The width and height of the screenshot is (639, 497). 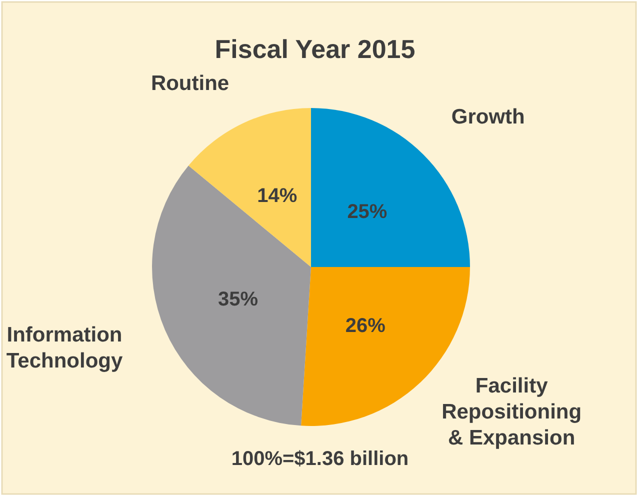 What do you see at coordinates (64, 348) in the screenshot?
I see `slice-label: Information Technology` at bounding box center [64, 348].